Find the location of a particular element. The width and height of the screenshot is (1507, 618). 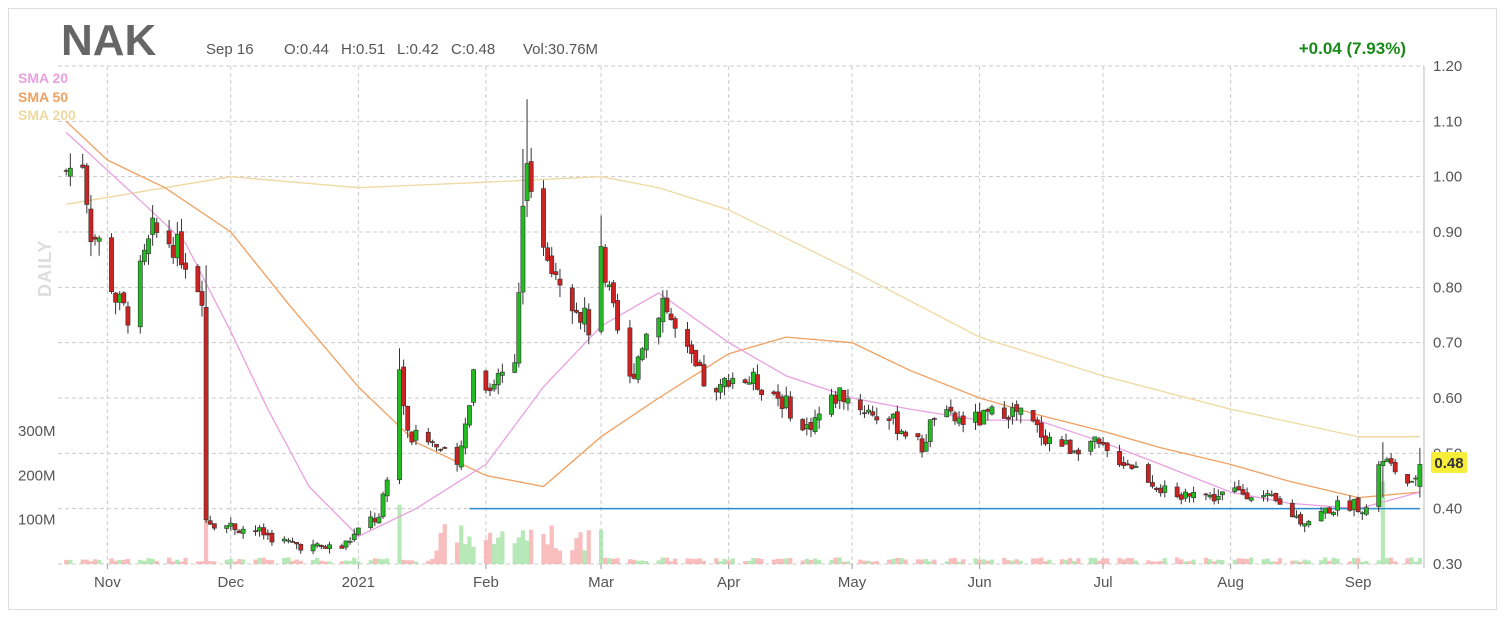

x-tick-label: Aug is located at coordinates (1230, 582).